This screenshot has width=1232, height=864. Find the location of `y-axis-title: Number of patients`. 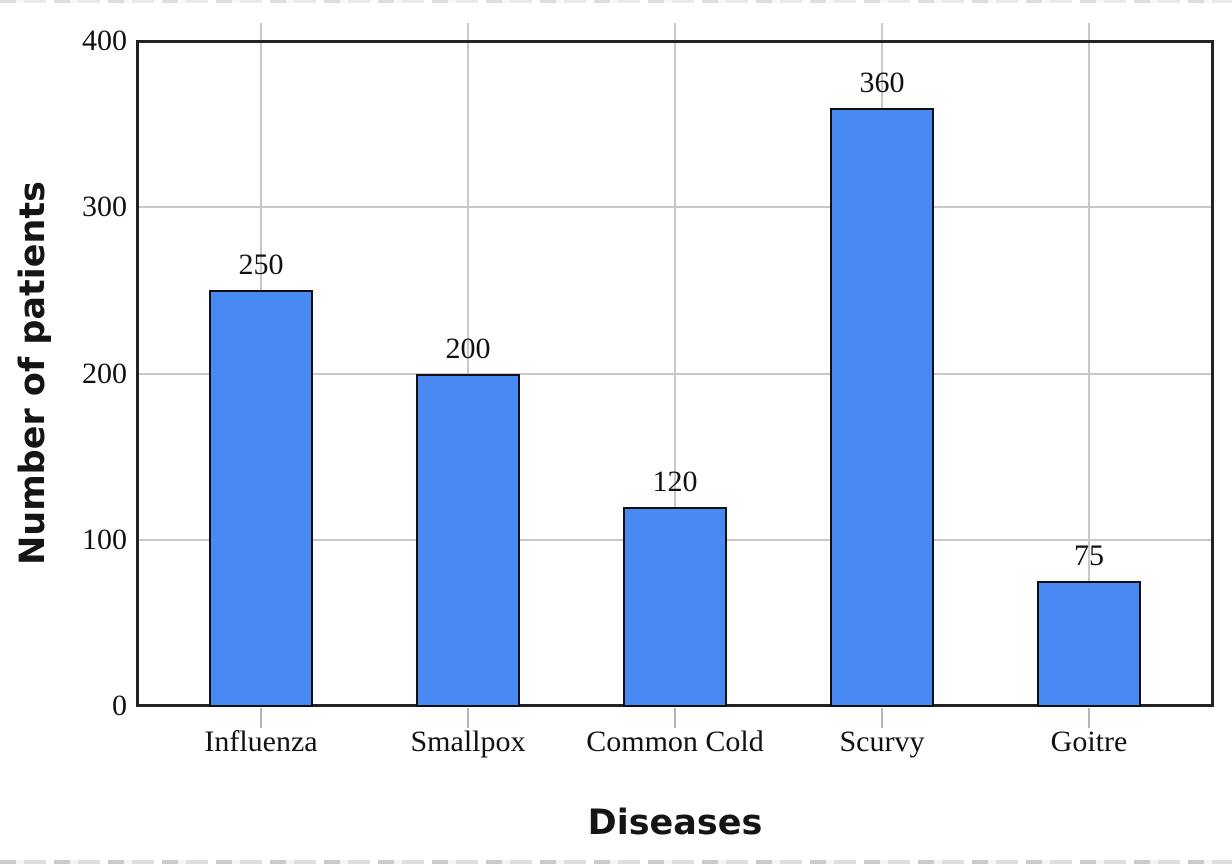

y-axis-title: Number of patients is located at coordinates (33, 373).